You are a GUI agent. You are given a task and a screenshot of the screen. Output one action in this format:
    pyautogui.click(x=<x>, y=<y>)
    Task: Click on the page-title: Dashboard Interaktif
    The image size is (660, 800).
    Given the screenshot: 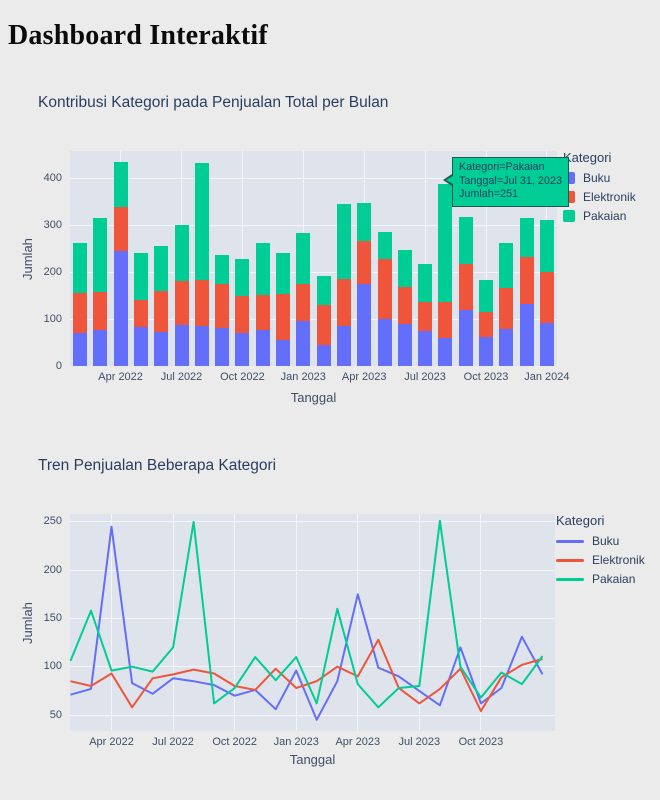 What is the action you would take?
    pyautogui.click(x=138, y=35)
    